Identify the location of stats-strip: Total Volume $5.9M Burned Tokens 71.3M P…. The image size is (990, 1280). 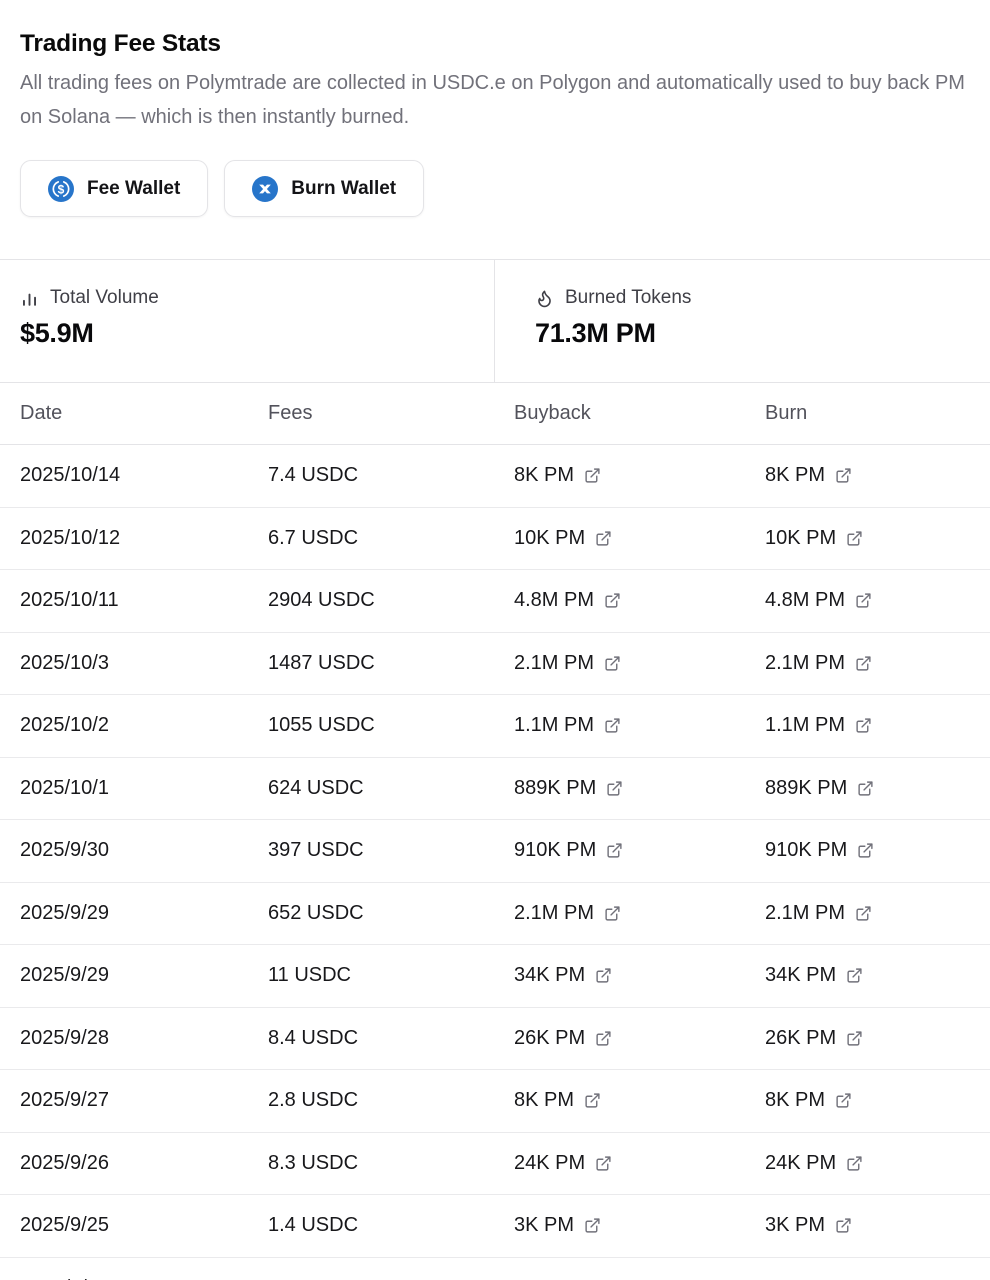
(495, 321).